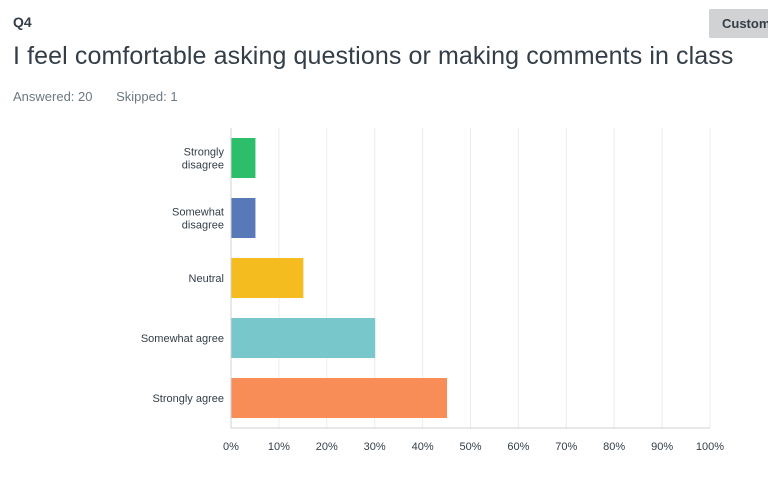 This screenshot has height=486, width=768. I want to click on category-label: Somewhat agree, so click(182, 339).